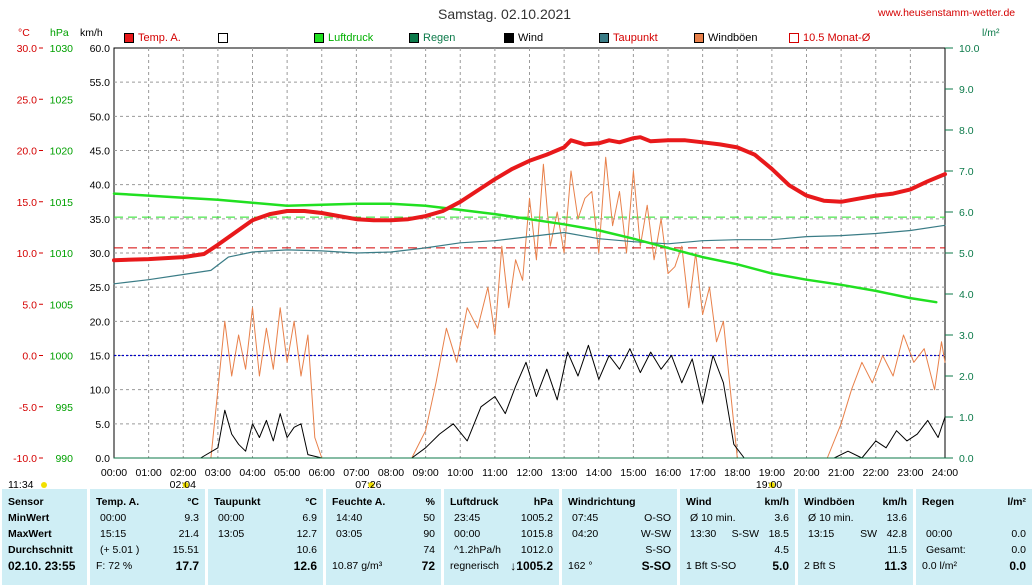 This screenshot has height=587, width=1034. Describe the element at coordinates (855, 502) in the screenshot. I see `stats-row: Windböen km/h` at that location.